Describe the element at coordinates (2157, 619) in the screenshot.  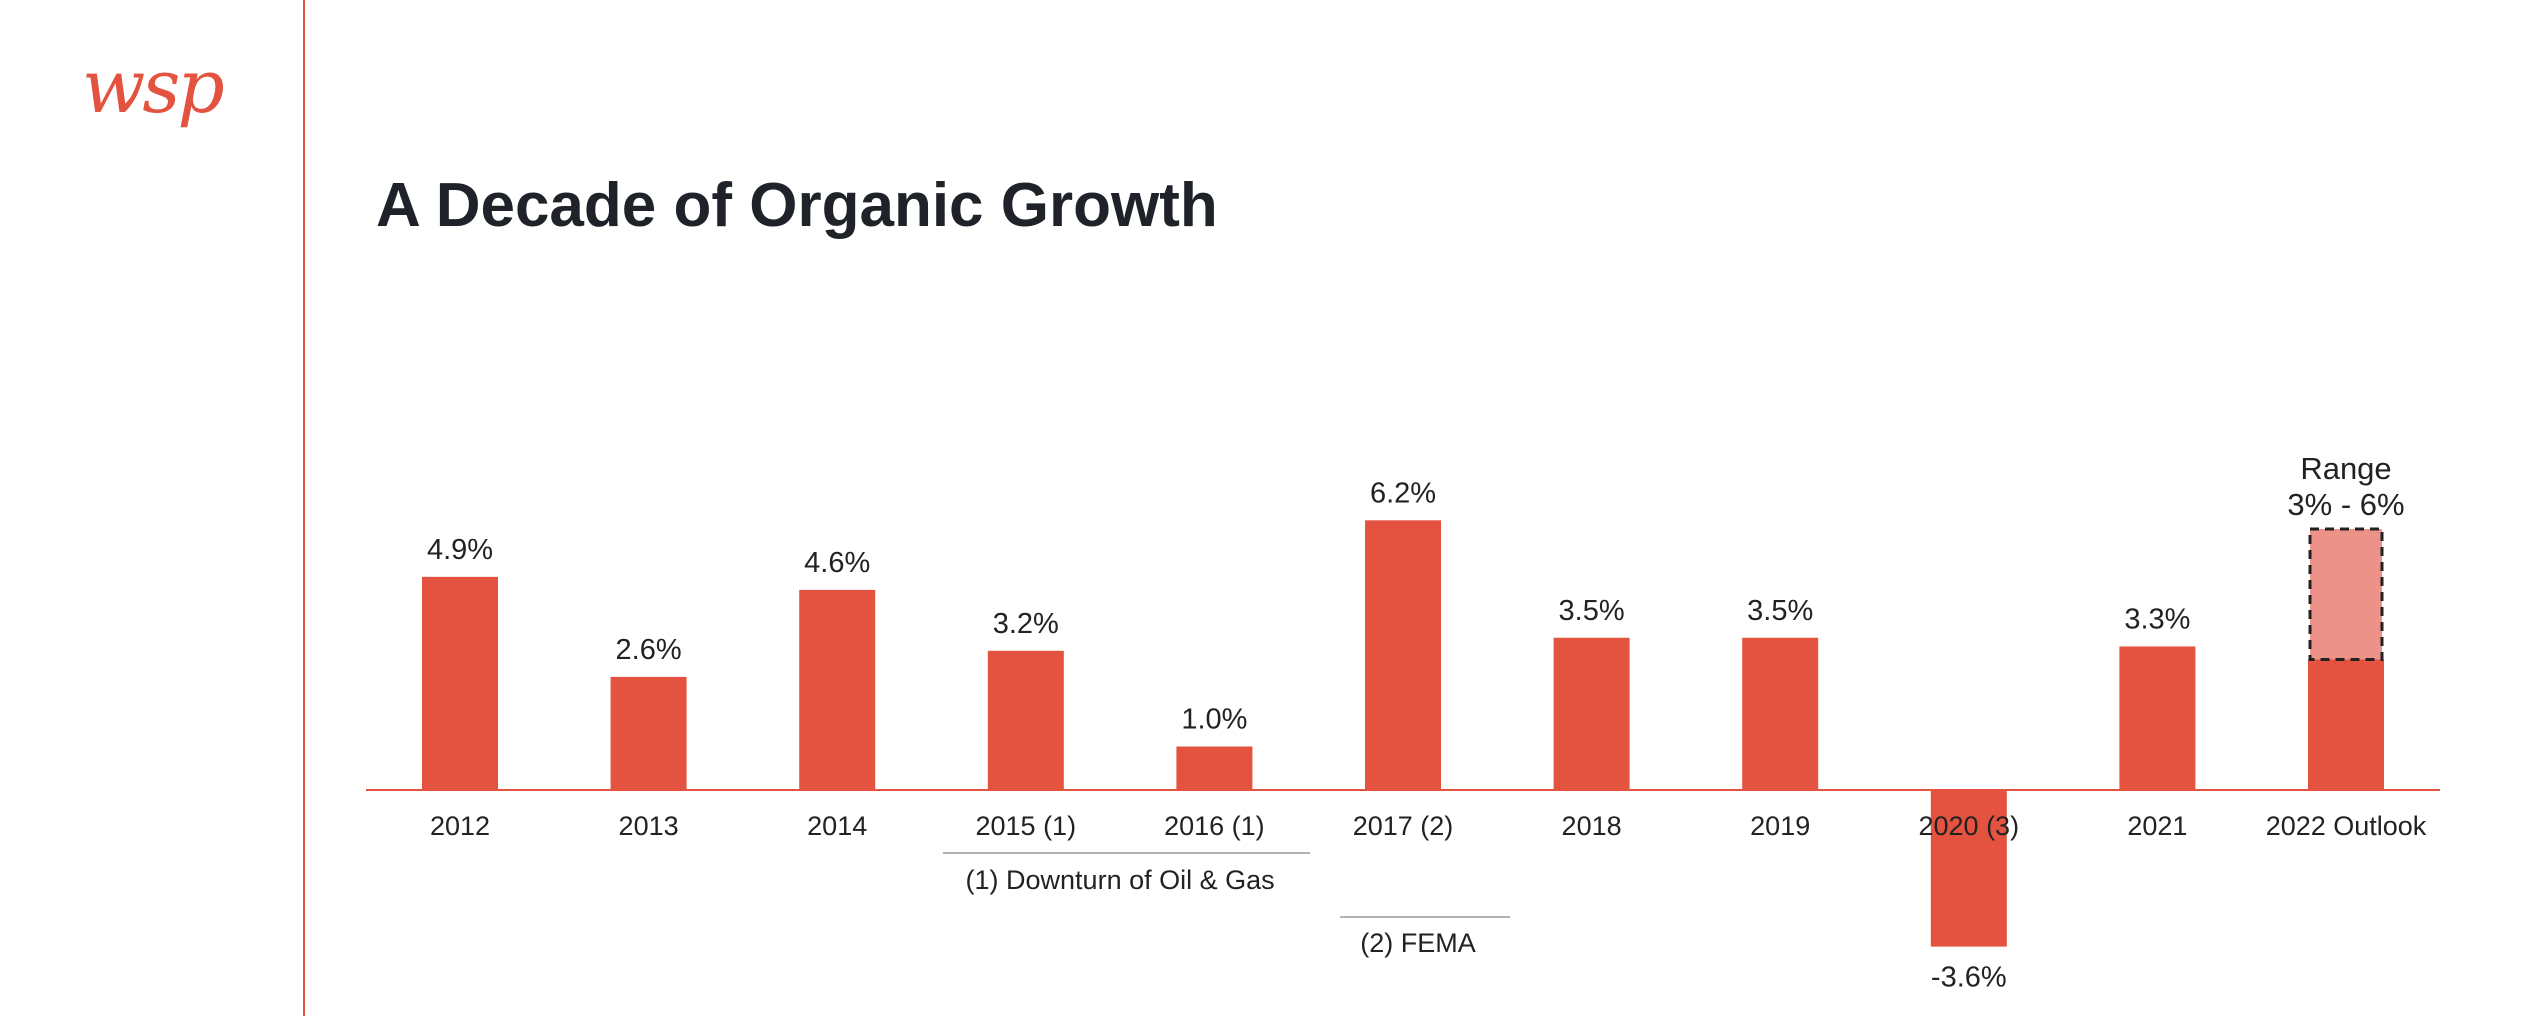
I see `data-label: 3.3%` at that location.